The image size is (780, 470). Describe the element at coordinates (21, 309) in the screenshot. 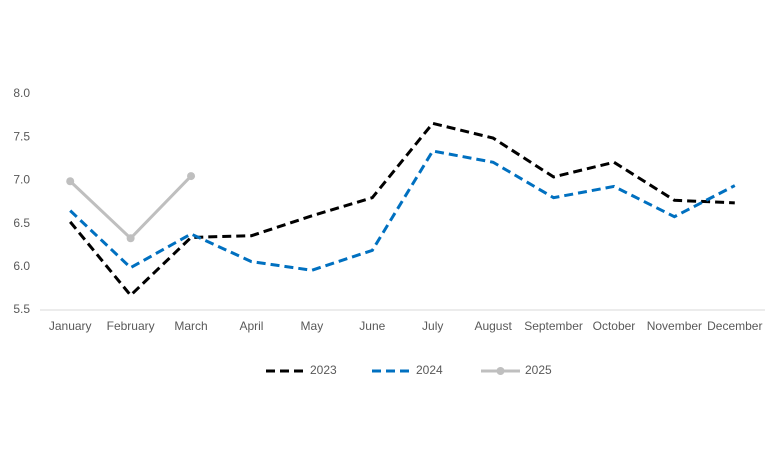

I see `y-tick-label: 5.5` at that location.